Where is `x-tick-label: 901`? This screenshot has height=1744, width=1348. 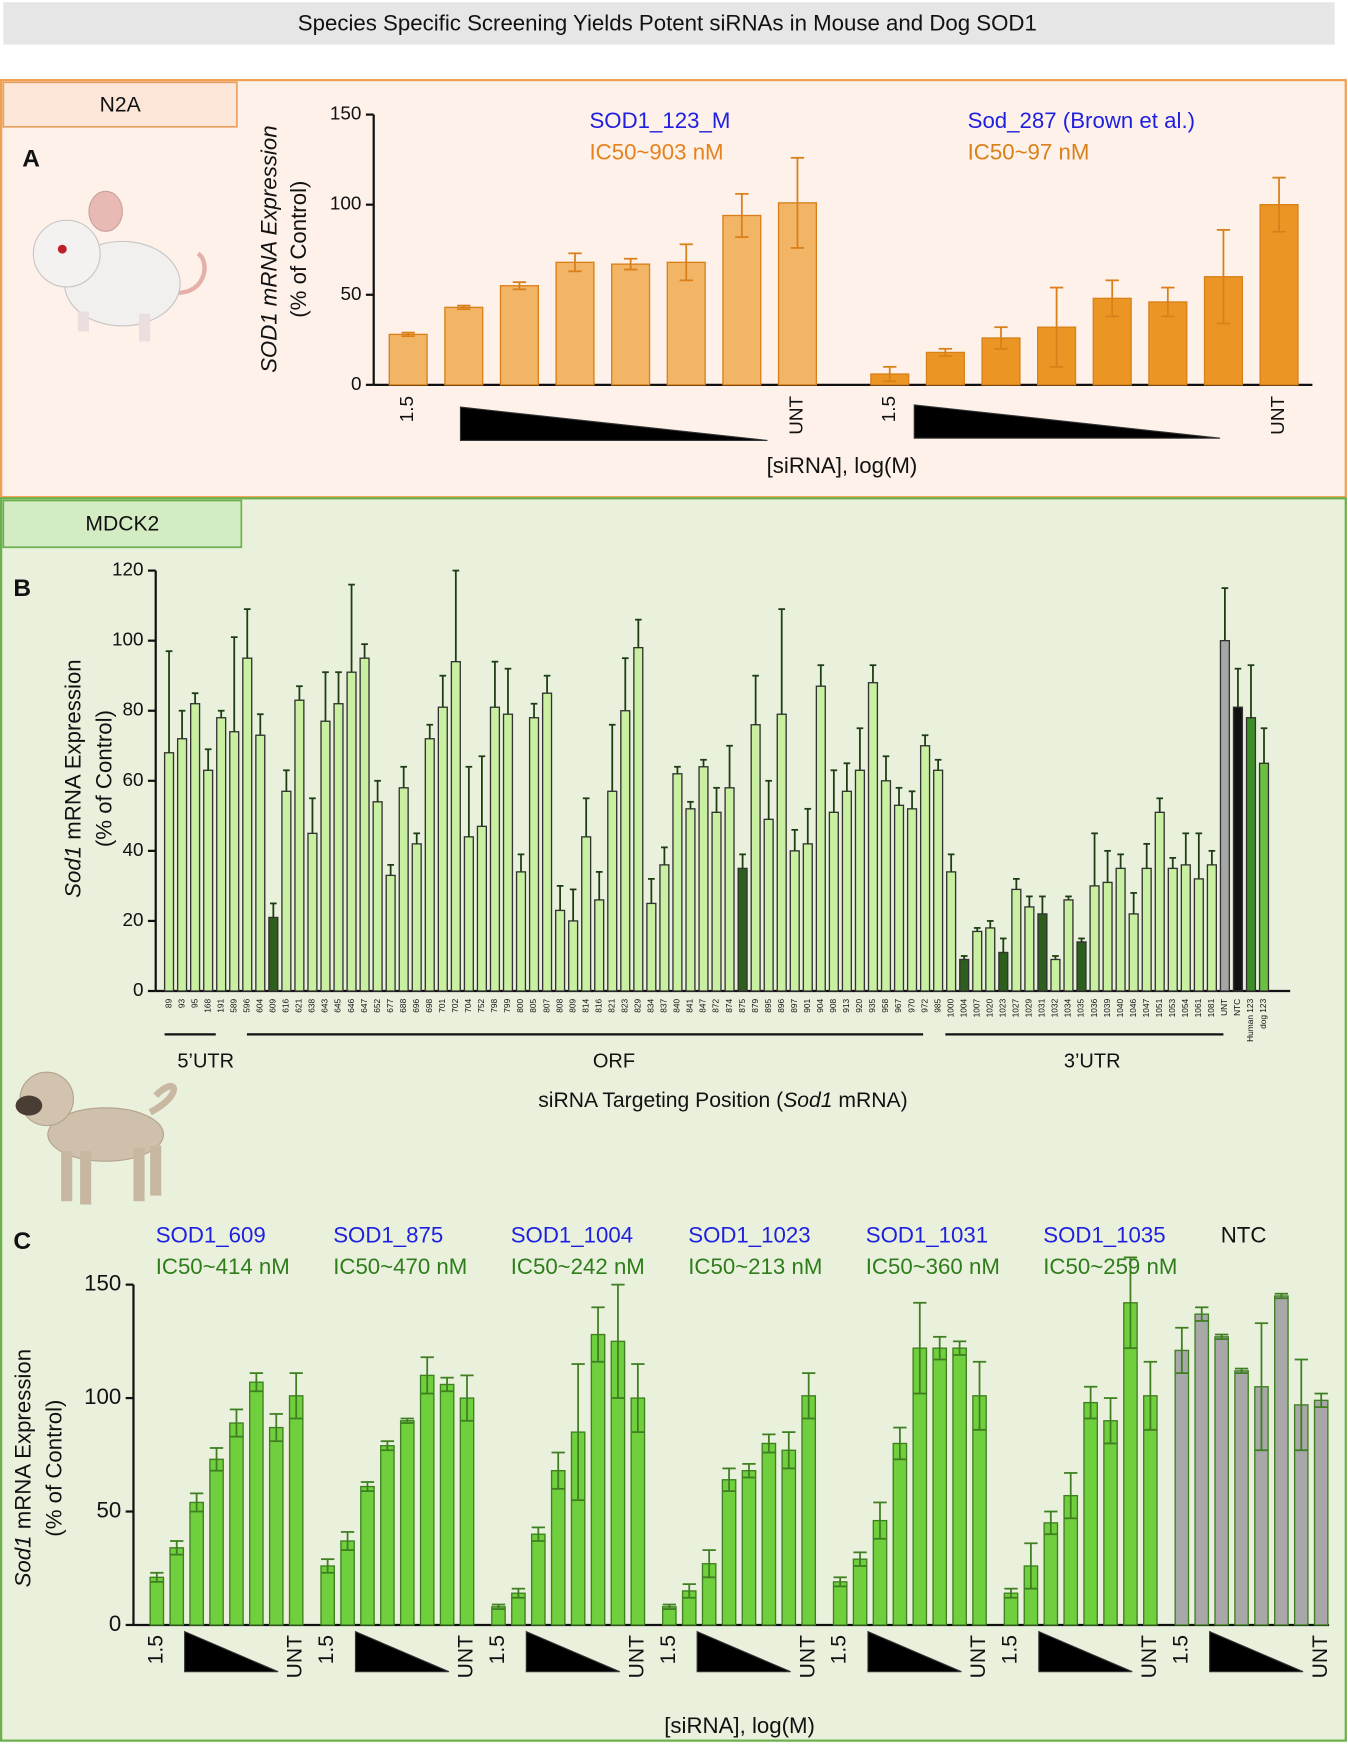 x-tick-label: 901 is located at coordinates (807, 1005).